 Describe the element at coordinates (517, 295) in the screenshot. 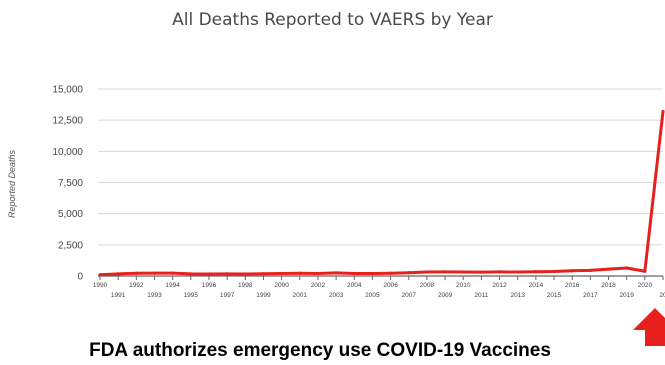

I see `x-tick-label: 2013` at that location.